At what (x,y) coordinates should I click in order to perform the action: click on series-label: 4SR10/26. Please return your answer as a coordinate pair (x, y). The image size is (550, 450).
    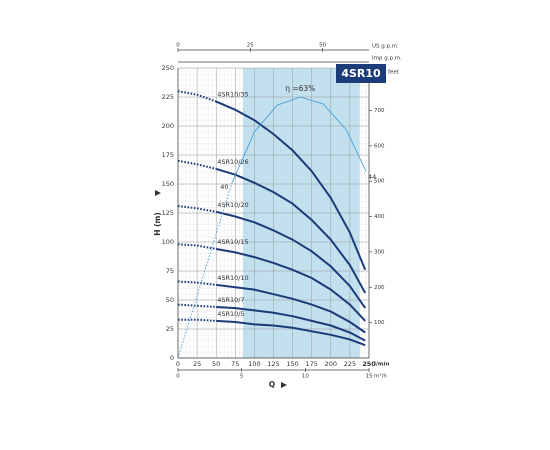
    Looking at the image, I should click on (233, 162).